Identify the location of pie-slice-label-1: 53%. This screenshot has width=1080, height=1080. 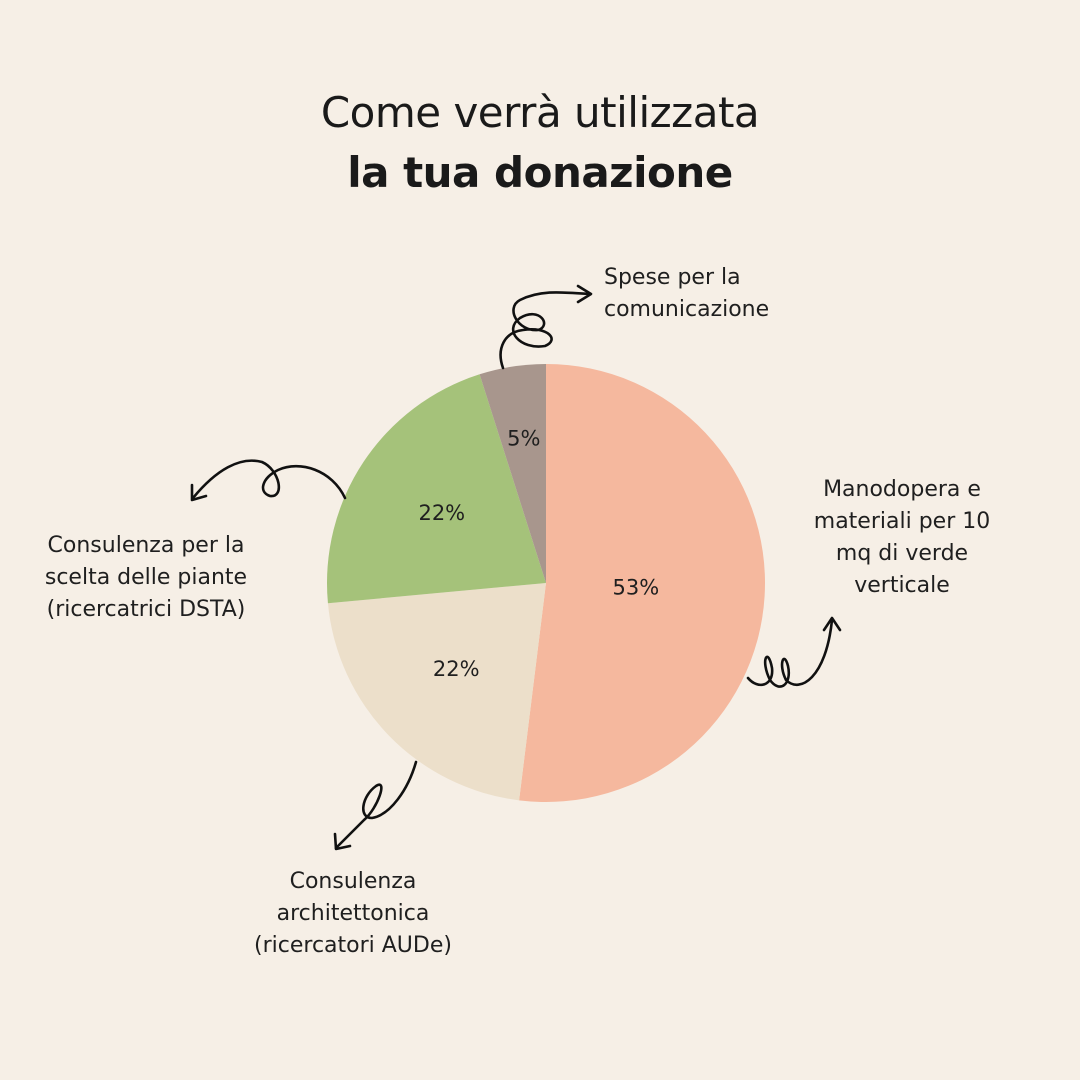
(635, 588).